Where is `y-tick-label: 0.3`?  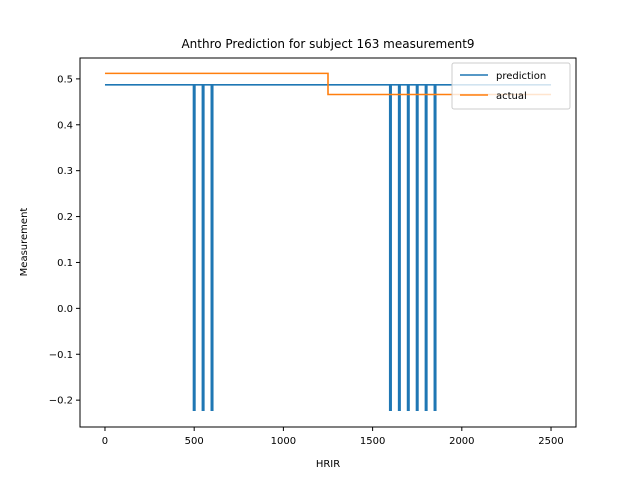
y-tick-label: 0.3 is located at coordinates (65, 171).